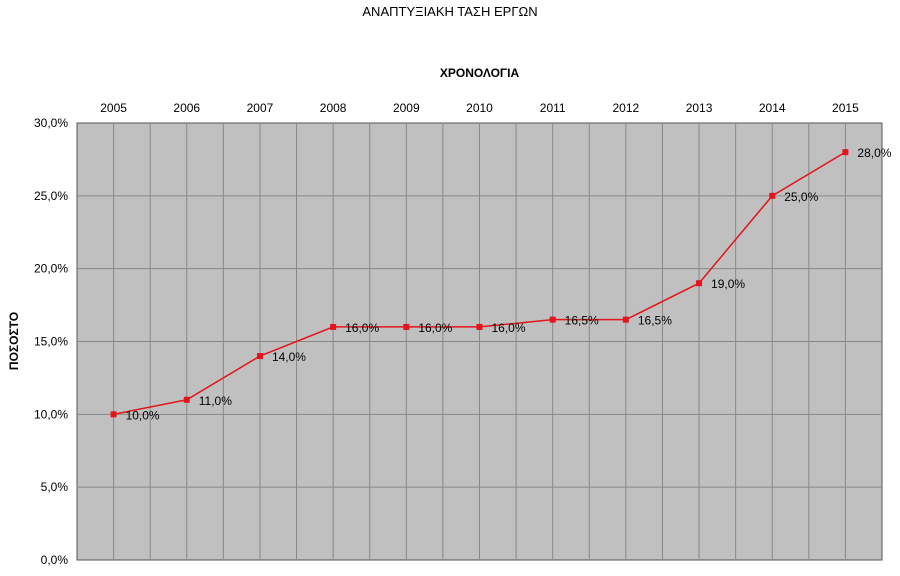  I want to click on x-tick-label: 2015, so click(845, 108).